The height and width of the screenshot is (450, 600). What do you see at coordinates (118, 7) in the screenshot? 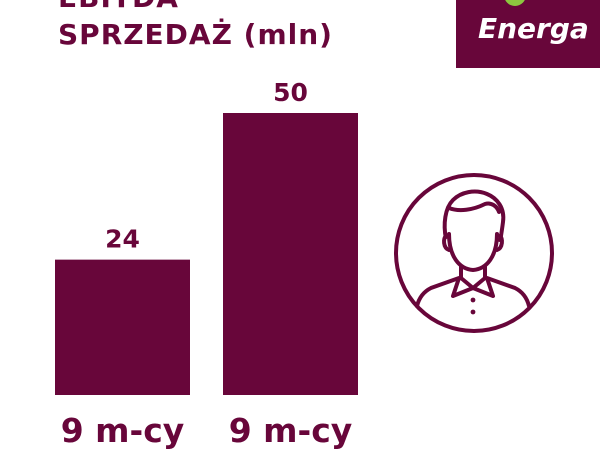
I see `chart-title-line-1: EBITDA` at bounding box center [118, 7].